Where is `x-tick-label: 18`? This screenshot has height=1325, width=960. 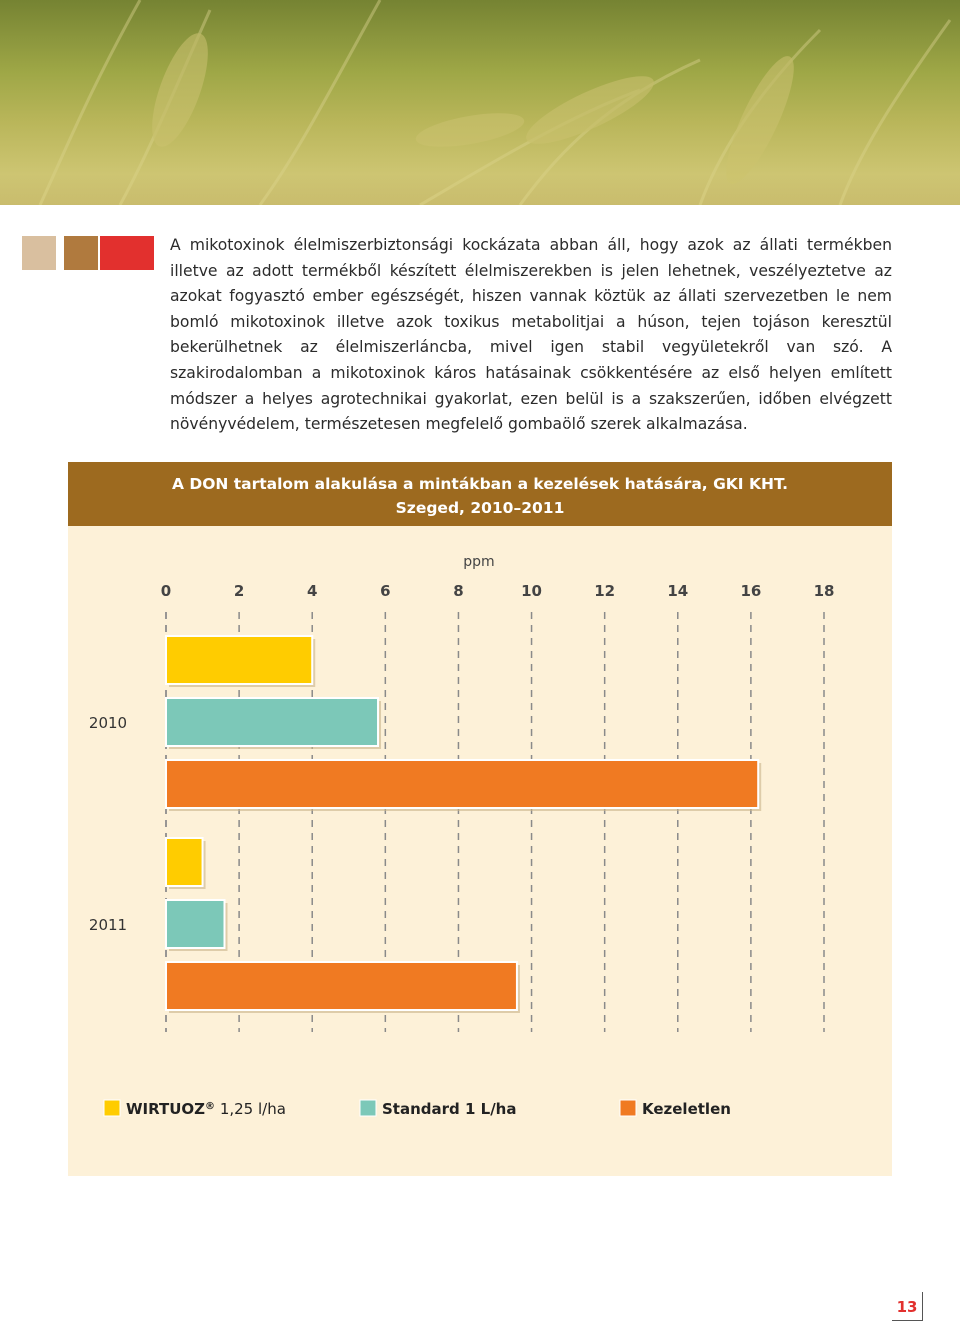
x-tick-label: 18 is located at coordinates (824, 591).